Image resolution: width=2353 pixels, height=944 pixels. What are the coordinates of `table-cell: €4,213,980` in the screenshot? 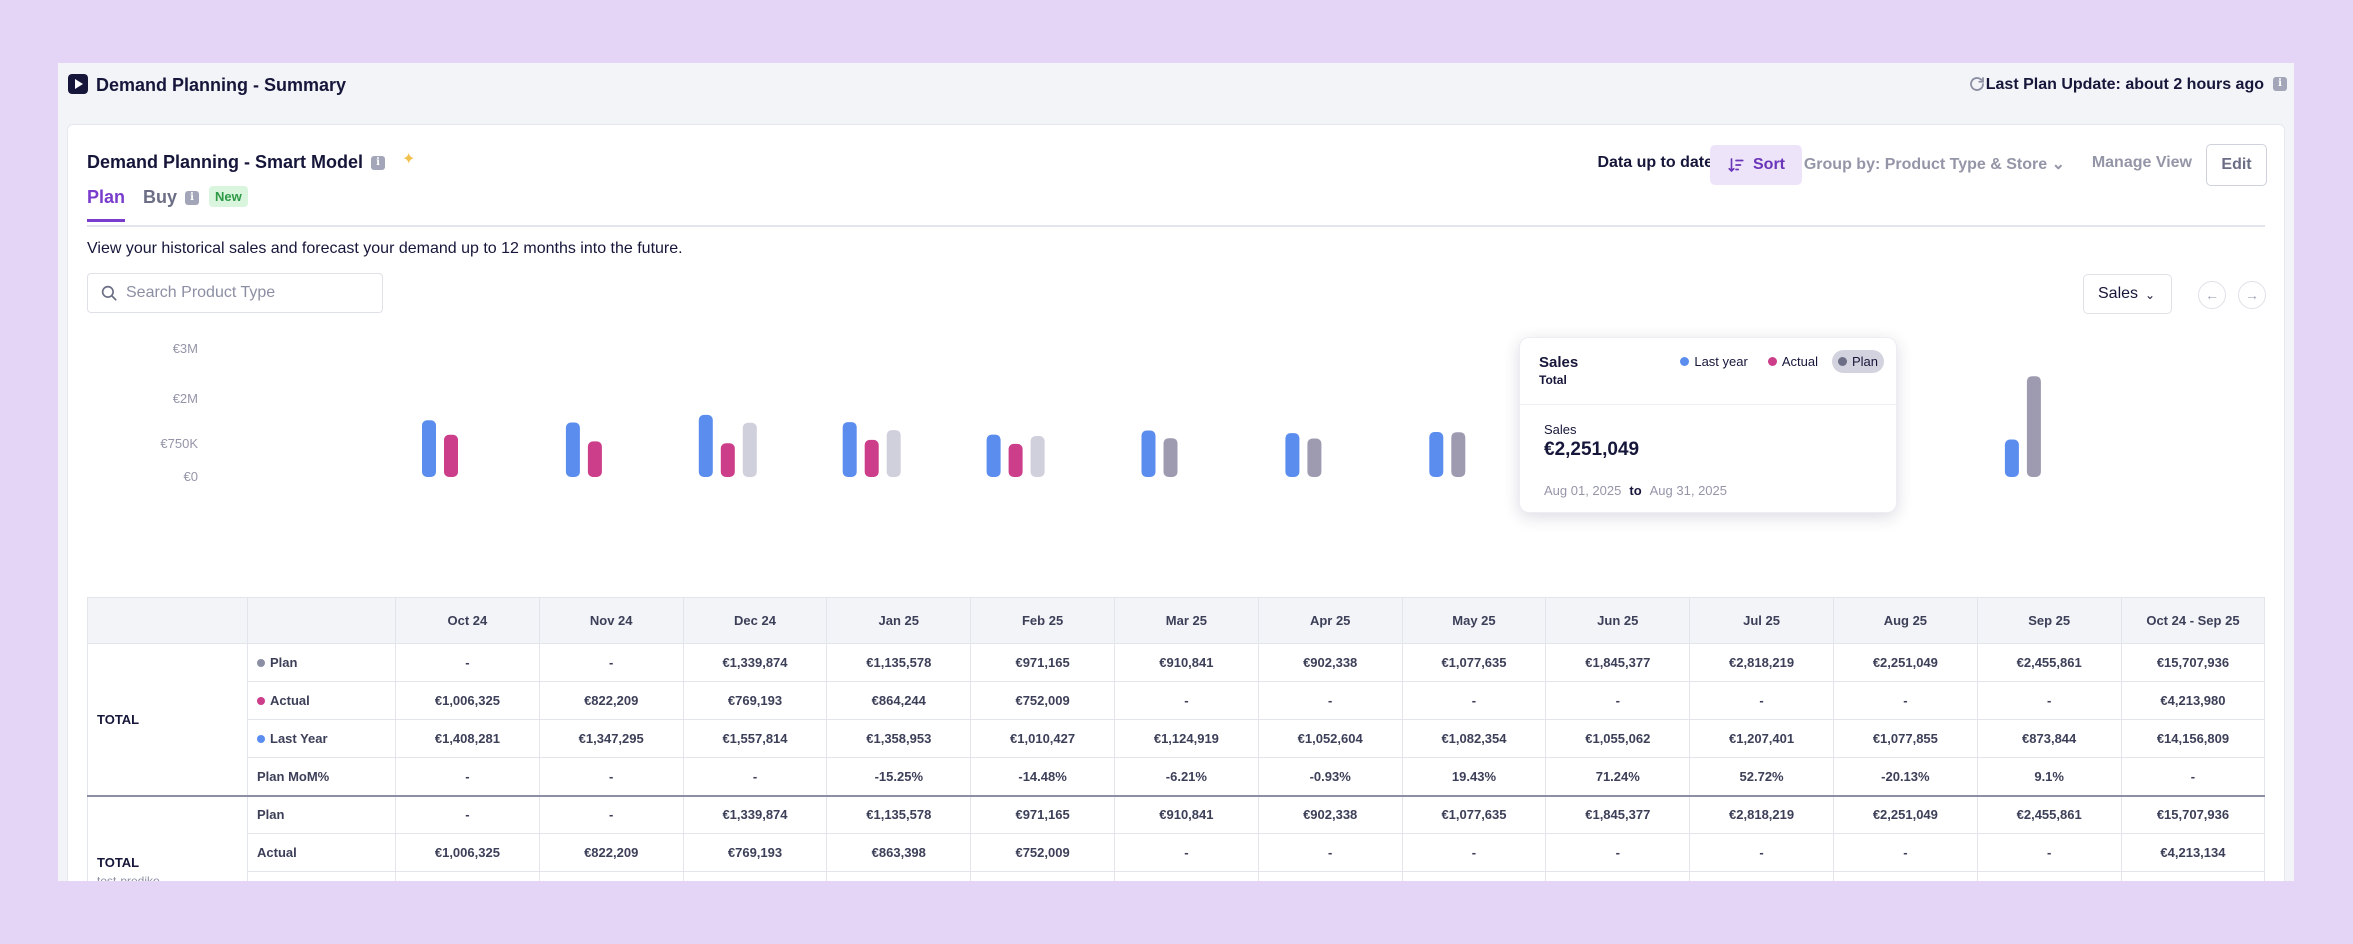 It's located at (2193, 700).